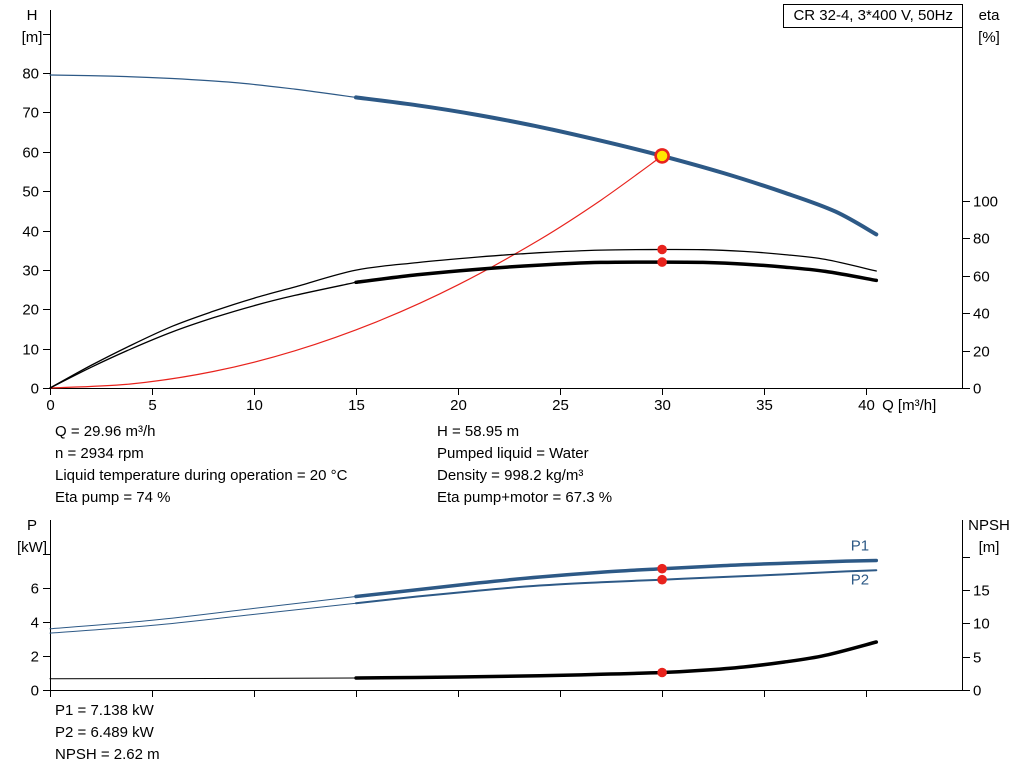  I want to click on x-tick-label: 25, so click(560, 405).